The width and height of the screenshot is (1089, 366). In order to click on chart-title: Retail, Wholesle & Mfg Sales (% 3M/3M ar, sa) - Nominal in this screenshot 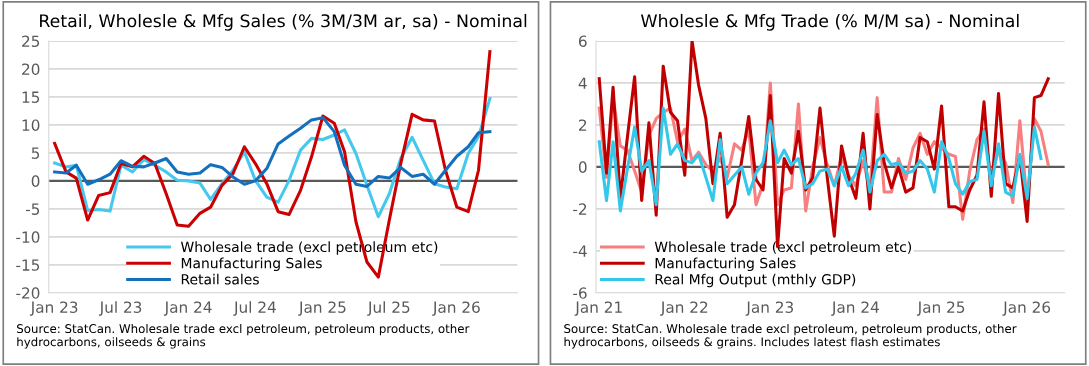, I will do `click(283, 22)`.